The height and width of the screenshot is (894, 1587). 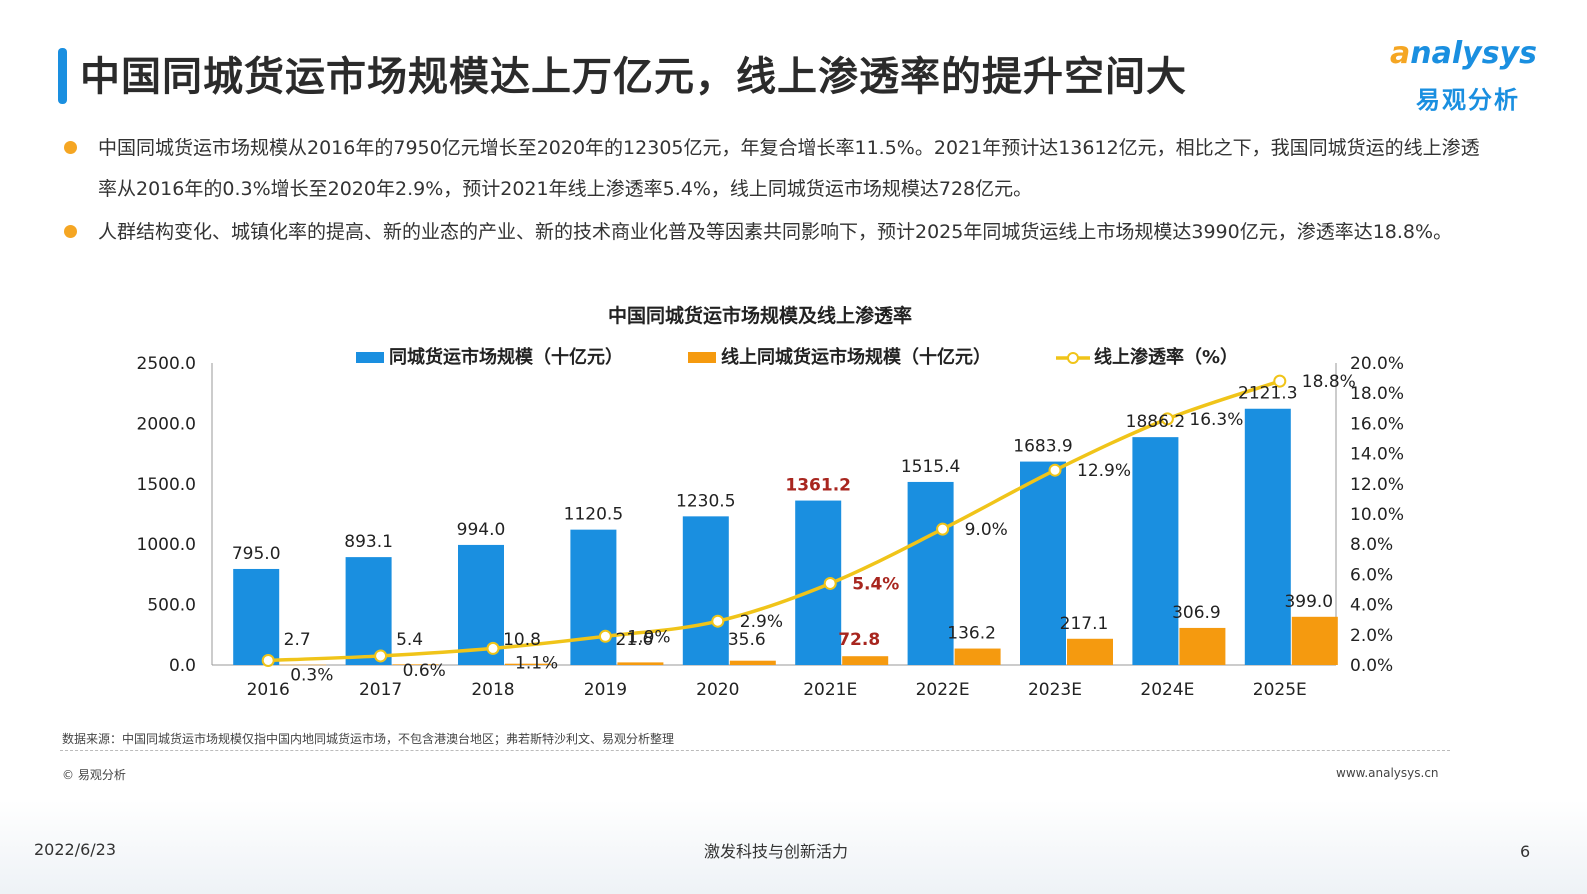 I want to click on bar-online-size-label: 5.4, so click(x=409, y=640).